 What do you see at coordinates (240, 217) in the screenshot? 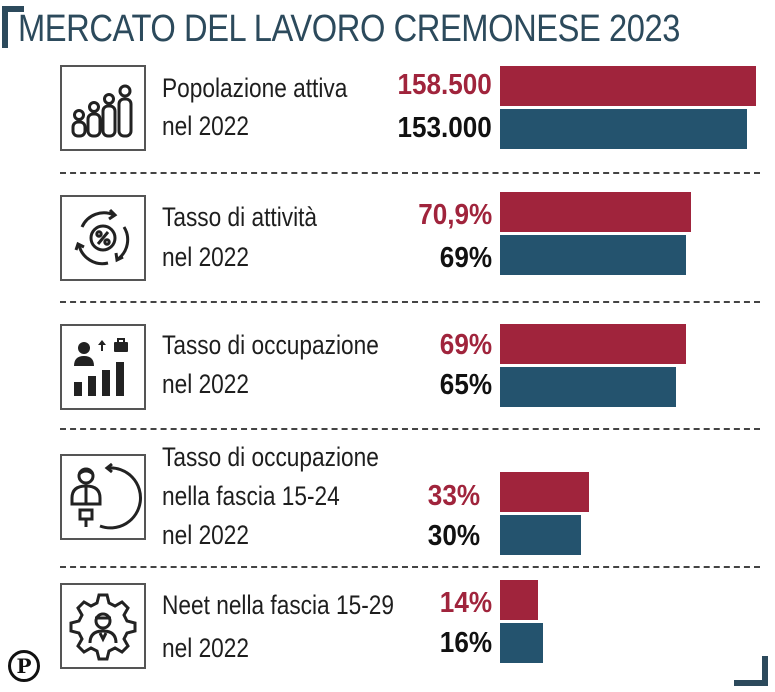
I see `row-label-line: Tasso di attività` at bounding box center [240, 217].